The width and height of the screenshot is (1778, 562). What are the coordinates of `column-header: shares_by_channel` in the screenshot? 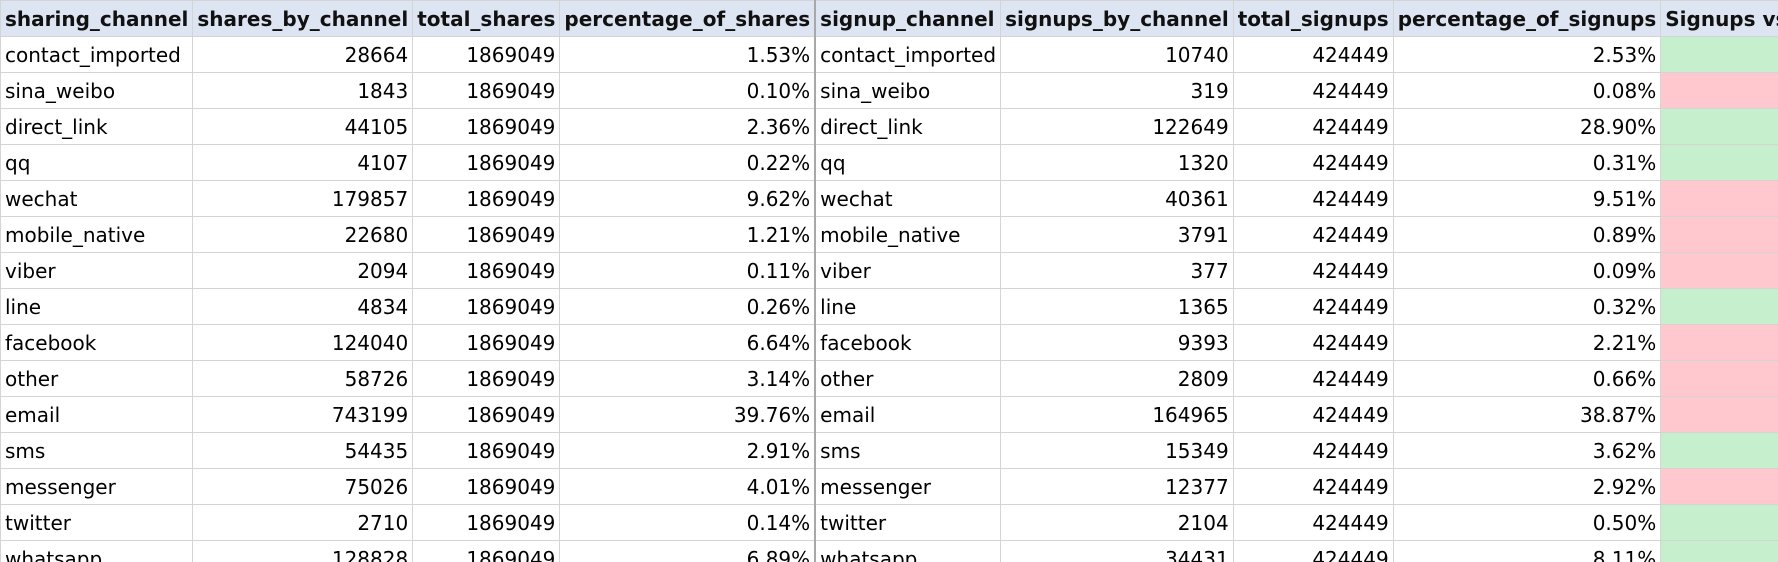 It's located at (303, 18).